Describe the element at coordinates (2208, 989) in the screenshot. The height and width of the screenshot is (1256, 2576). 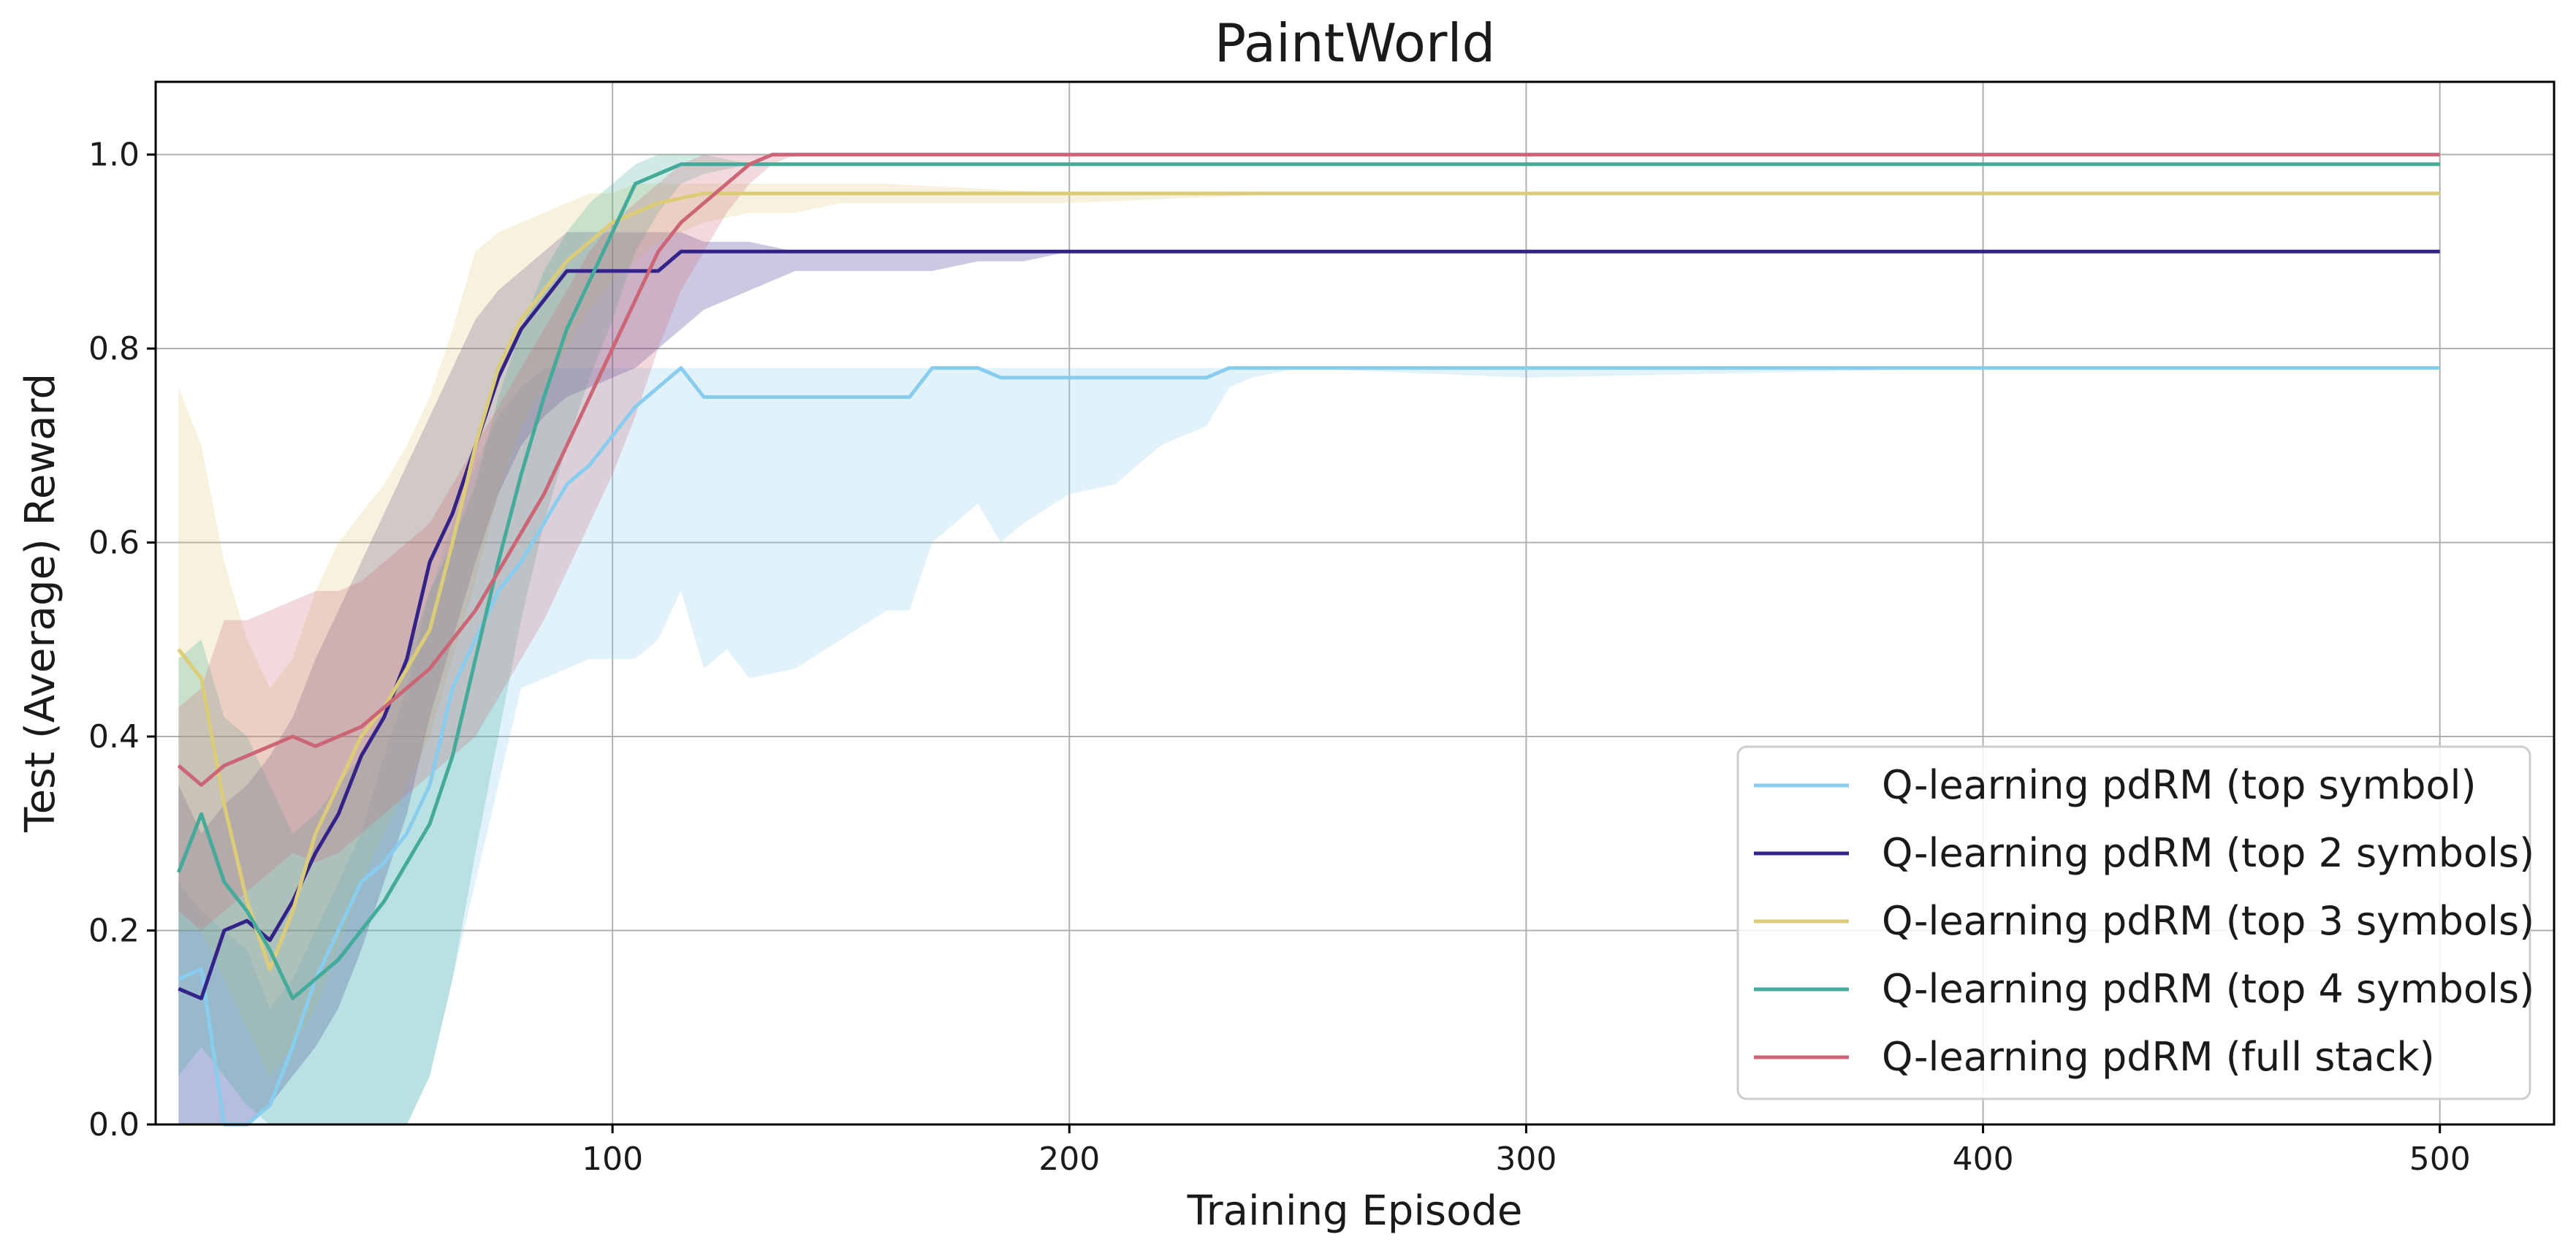
I see `legend-label: Q-learning pdRM (top 4 symbols)` at that location.